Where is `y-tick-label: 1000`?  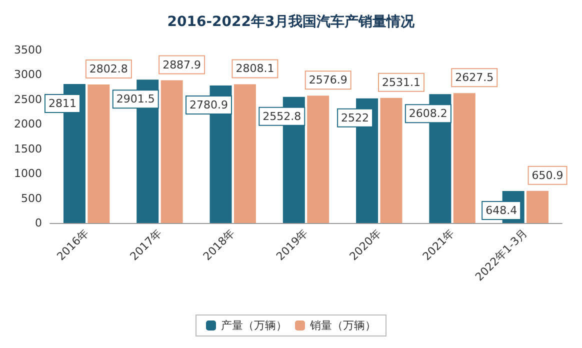 y-tick-label: 1000 is located at coordinates (28, 173).